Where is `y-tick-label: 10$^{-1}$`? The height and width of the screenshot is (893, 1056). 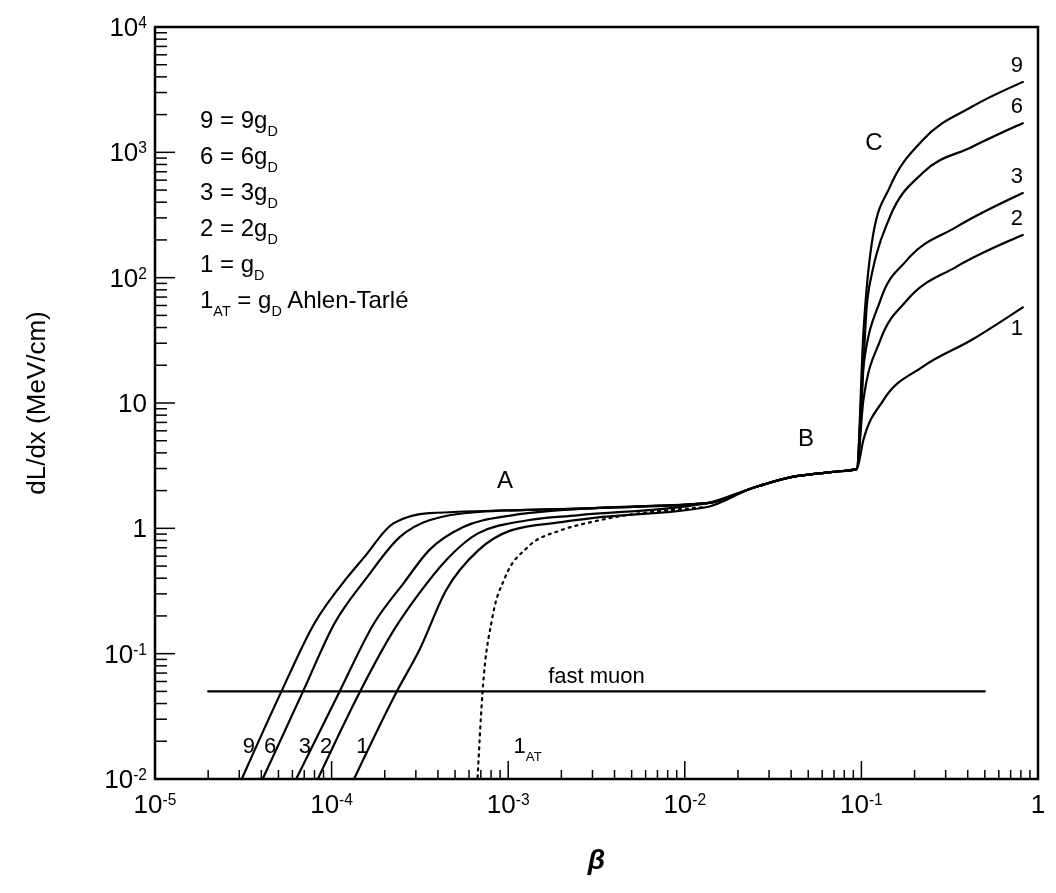
y-tick-label: 10$^{-1}$ is located at coordinates (125, 653).